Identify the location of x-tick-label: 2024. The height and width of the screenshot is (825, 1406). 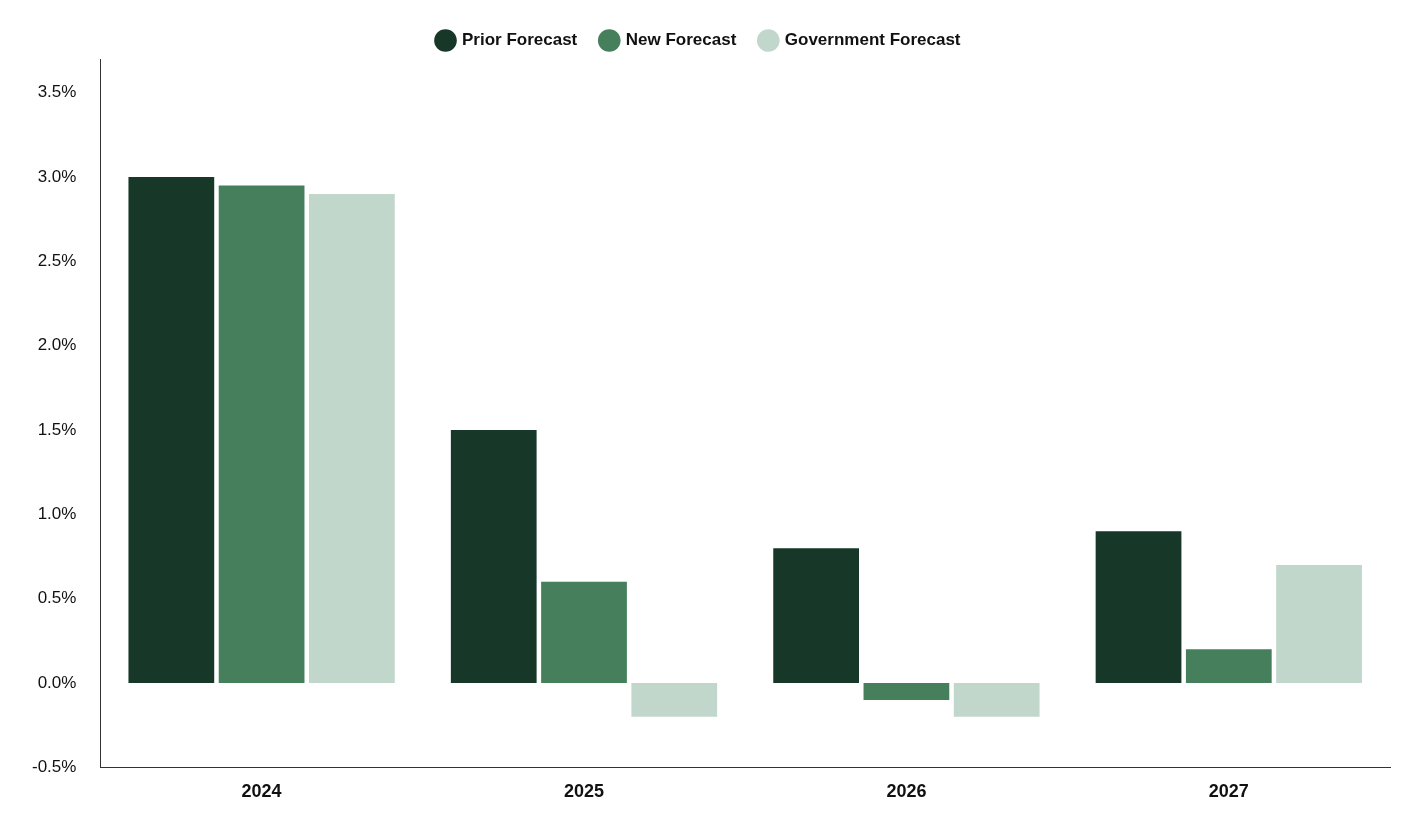
(261, 791).